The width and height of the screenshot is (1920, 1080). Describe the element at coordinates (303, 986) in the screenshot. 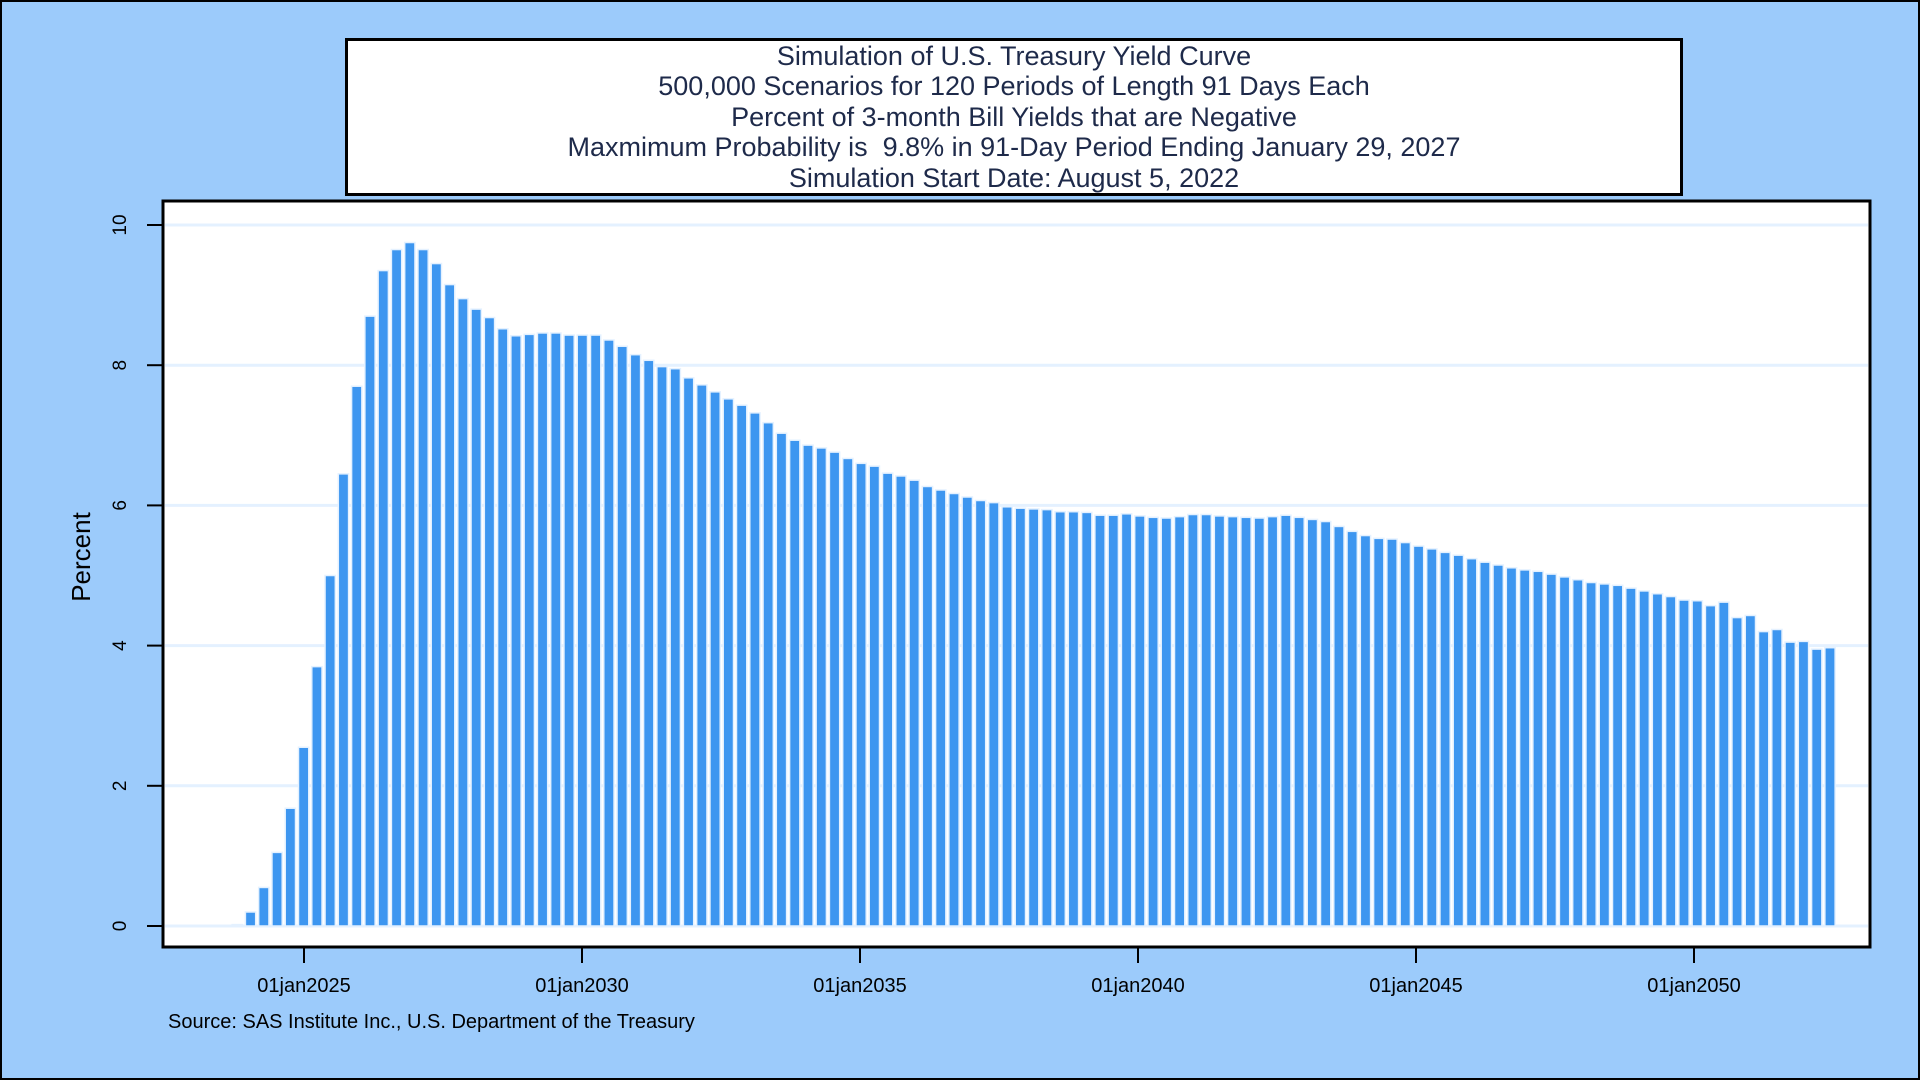

I see `x-tick-label: 01jan2025` at that location.